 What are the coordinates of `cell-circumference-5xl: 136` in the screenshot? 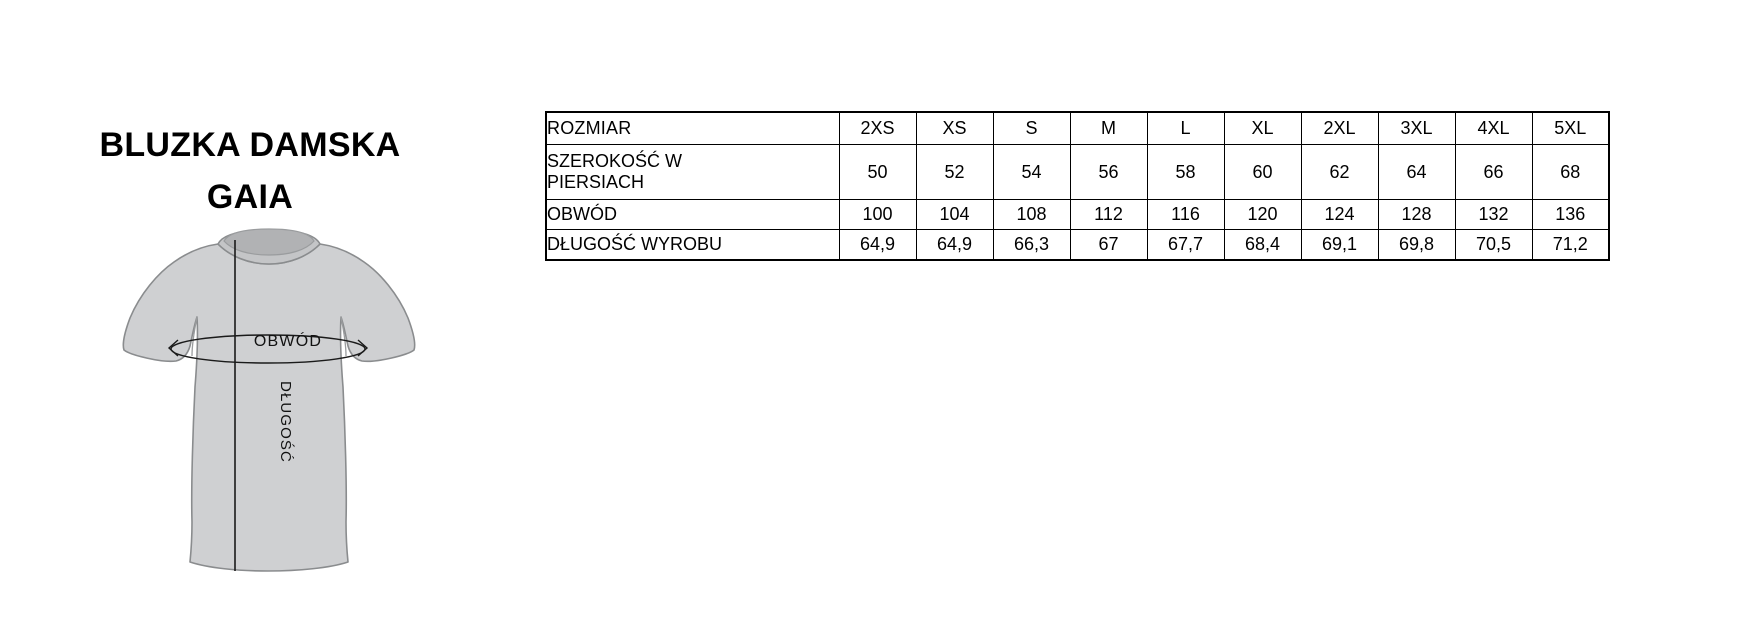 It's located at (1570, 214).